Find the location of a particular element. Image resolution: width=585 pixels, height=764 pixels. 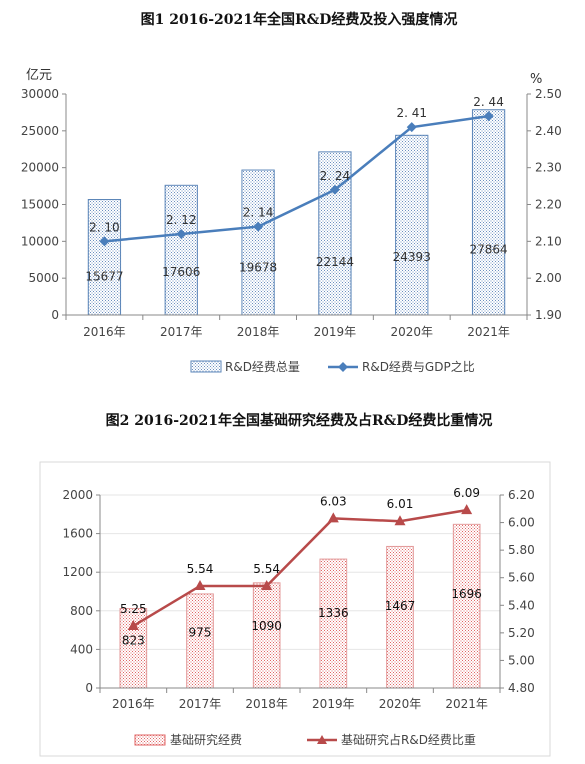

y2-tick-label: 5.20 is located at coordinates (521, 633).